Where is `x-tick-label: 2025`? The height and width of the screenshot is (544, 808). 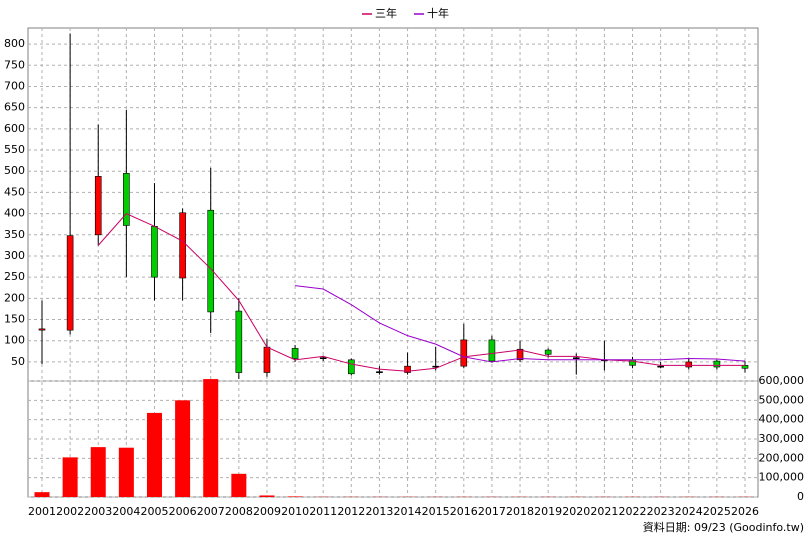 x-tick-label: 2025 is located at coordinates (717, 511).